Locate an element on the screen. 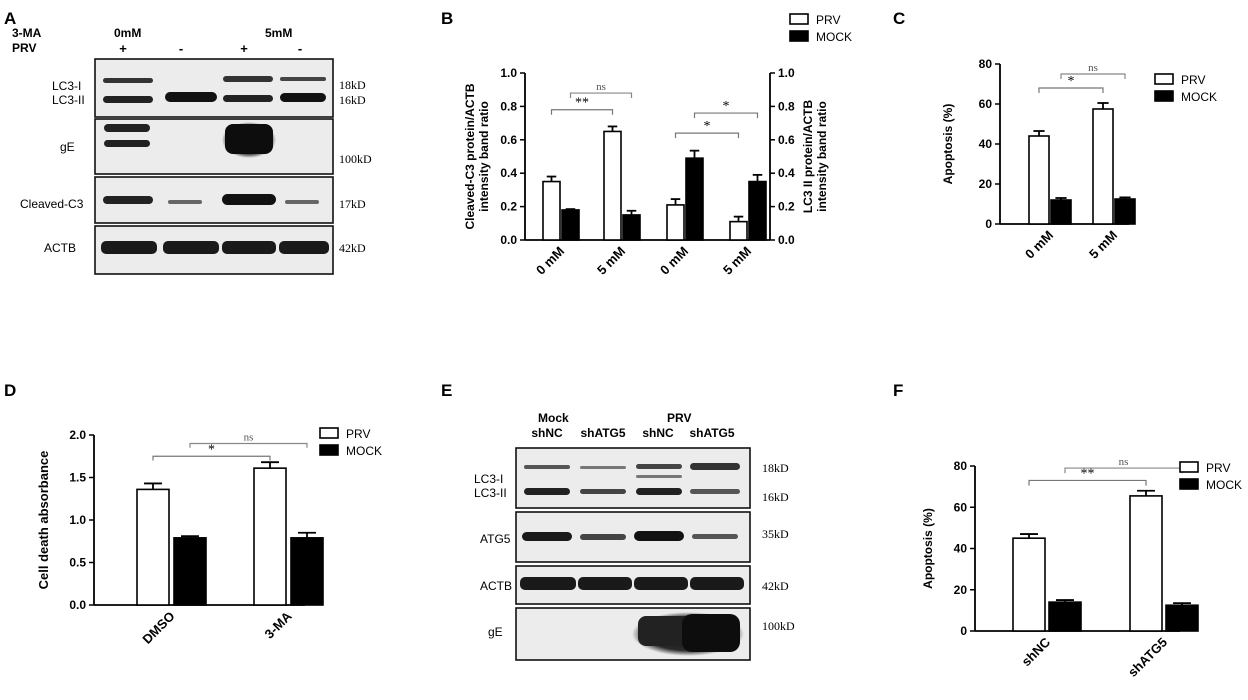 The image size is (1248, 700). panel-a-ge-label: gE is located at coordinates (67, 147).